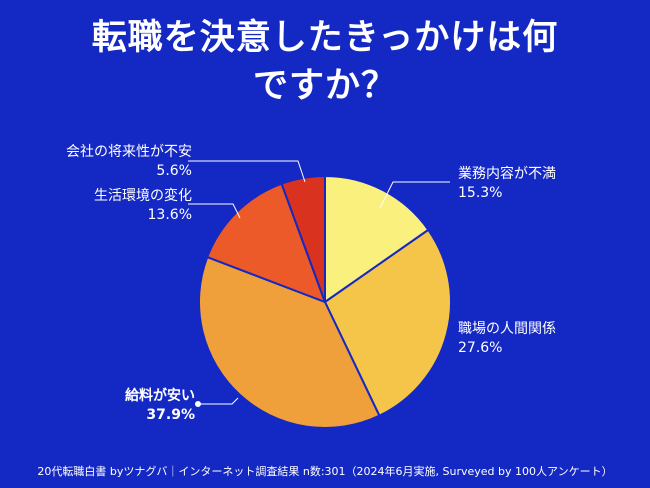 The height and width of the screenshot is (488, 650). Describe the element at coordinates (247, 171) in the screenshot. I see `leader-line-future` at that location.